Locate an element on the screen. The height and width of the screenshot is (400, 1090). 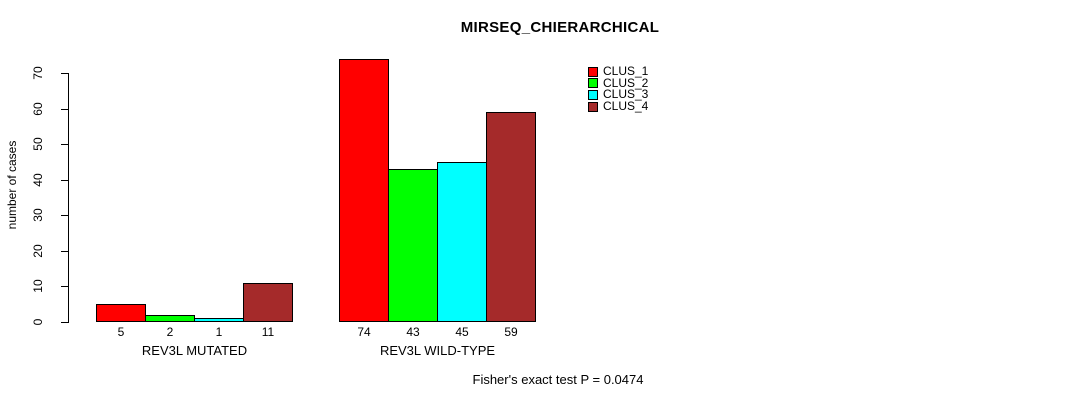
bar-value-label: 5 is located at coordinates (121, 332).